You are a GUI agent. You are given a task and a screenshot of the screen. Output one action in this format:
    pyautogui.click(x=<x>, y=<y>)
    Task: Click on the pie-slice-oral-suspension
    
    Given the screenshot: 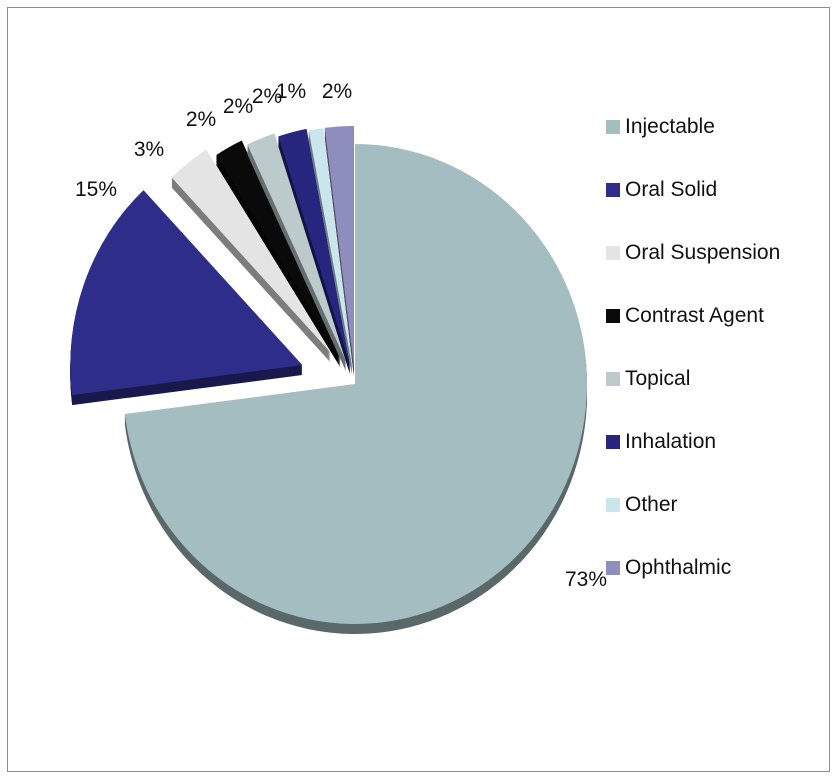 What is the action you would take?
    pyautogui.click(x=251, y=256)
    